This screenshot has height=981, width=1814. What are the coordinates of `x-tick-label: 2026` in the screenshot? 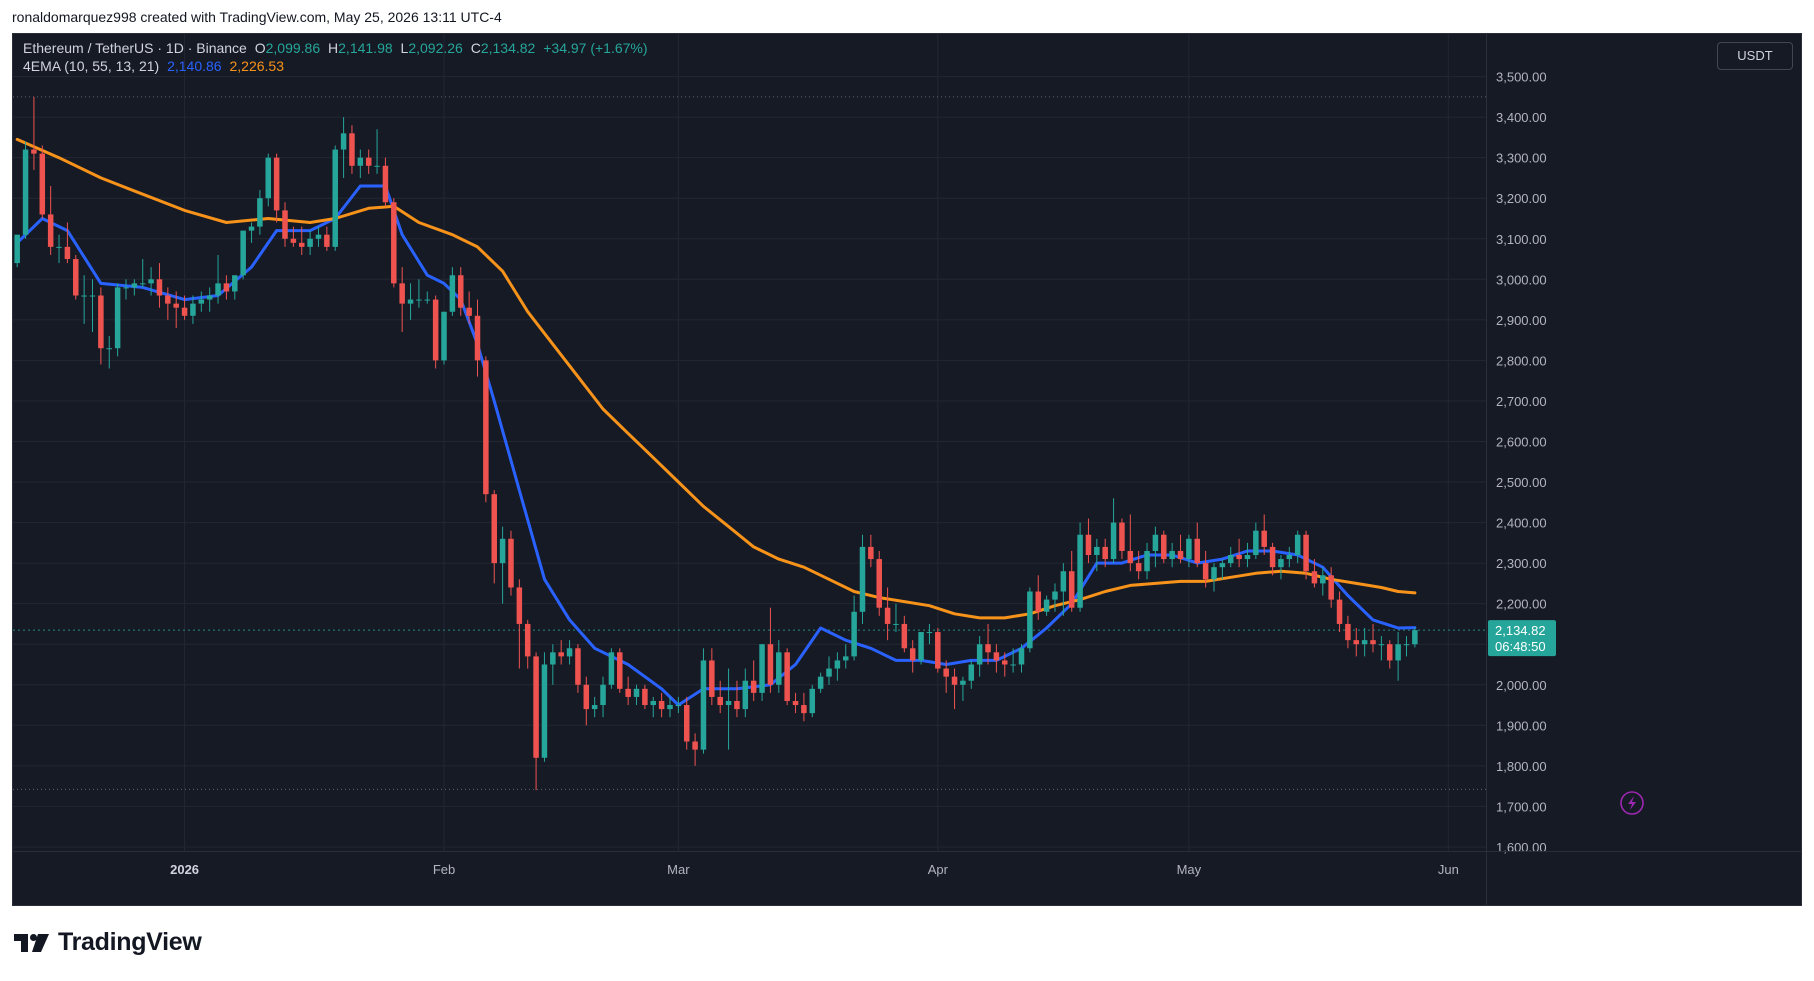 It's located at (184, 869).